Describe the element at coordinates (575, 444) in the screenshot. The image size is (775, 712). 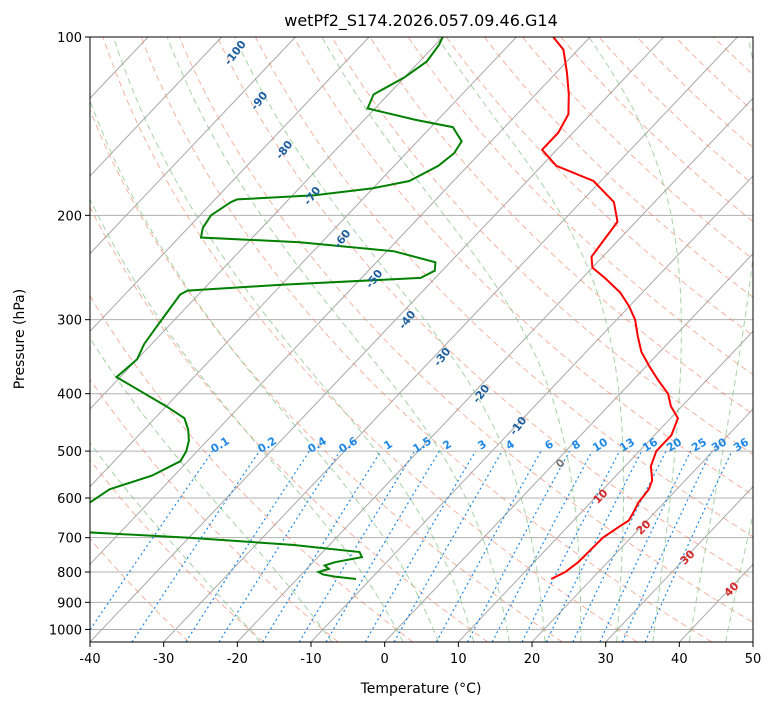
I see `mixing-ratio-label: 8` at that location.